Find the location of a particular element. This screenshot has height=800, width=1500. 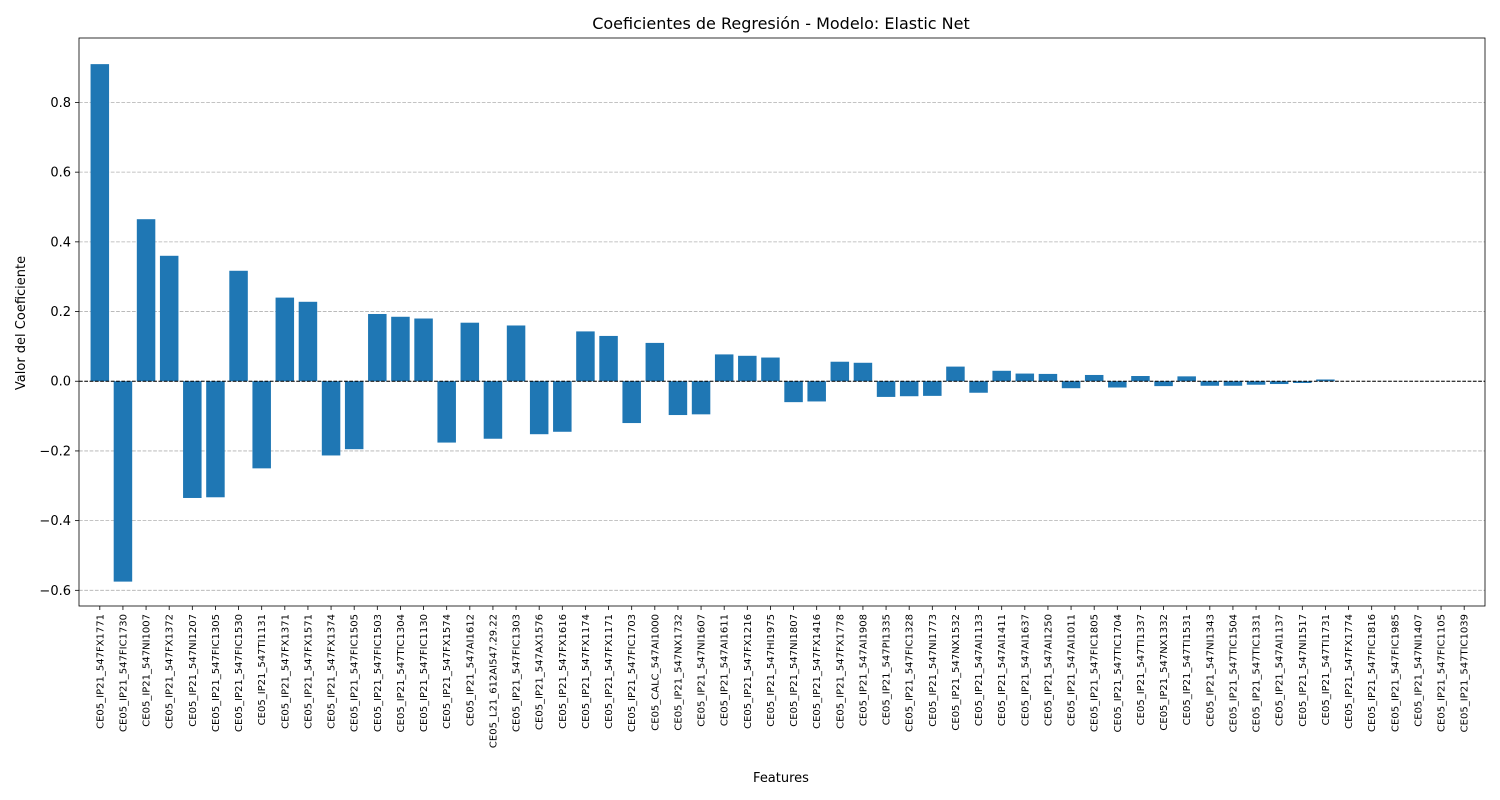

x-tick-label: CE05_IP21_547FX1774 is located at coordinates (1349, 671).